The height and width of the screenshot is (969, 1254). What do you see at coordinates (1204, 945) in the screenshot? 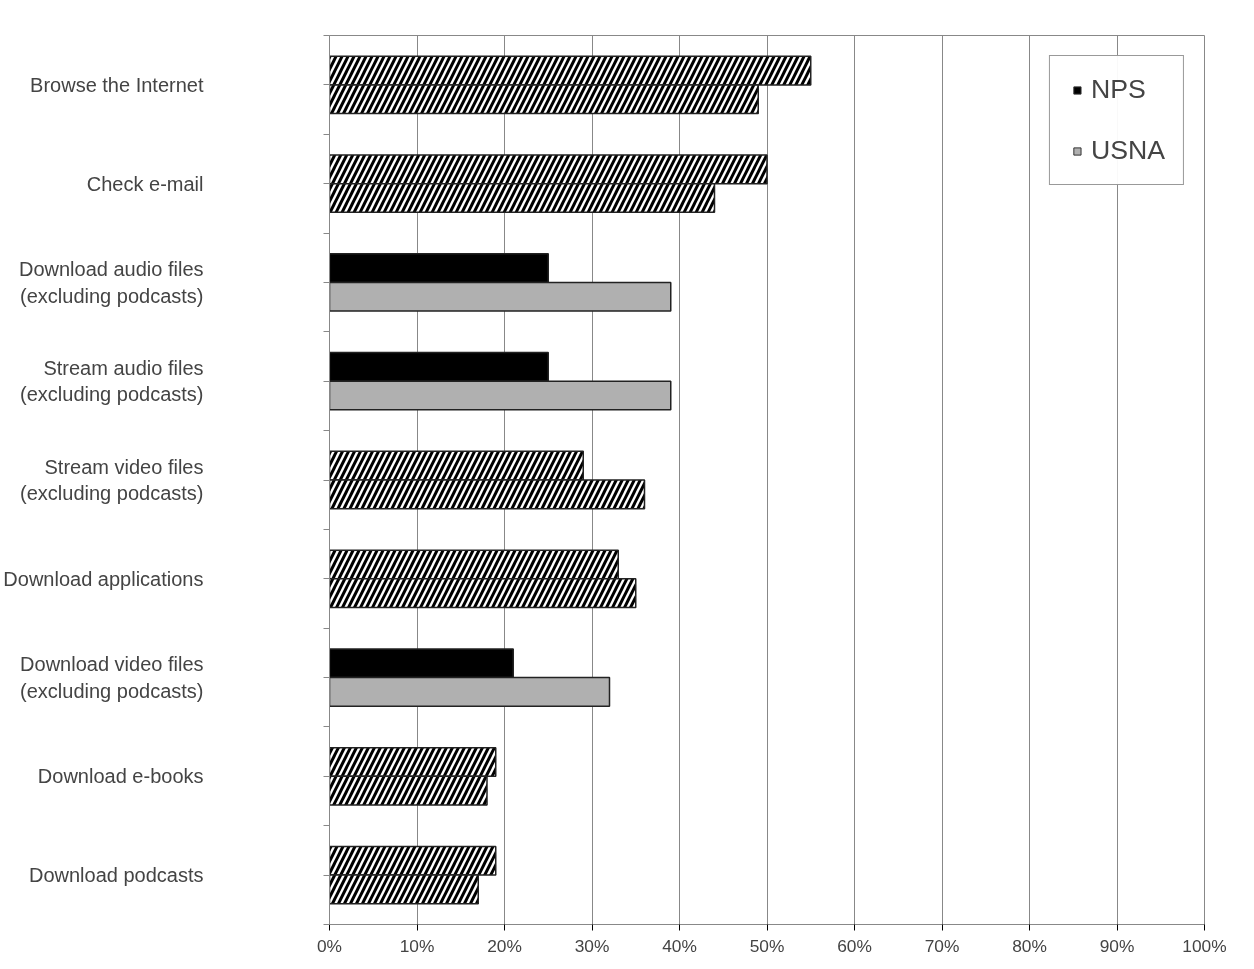
I see `x-tick-label: 100%` at bounding box center [1204, 945].